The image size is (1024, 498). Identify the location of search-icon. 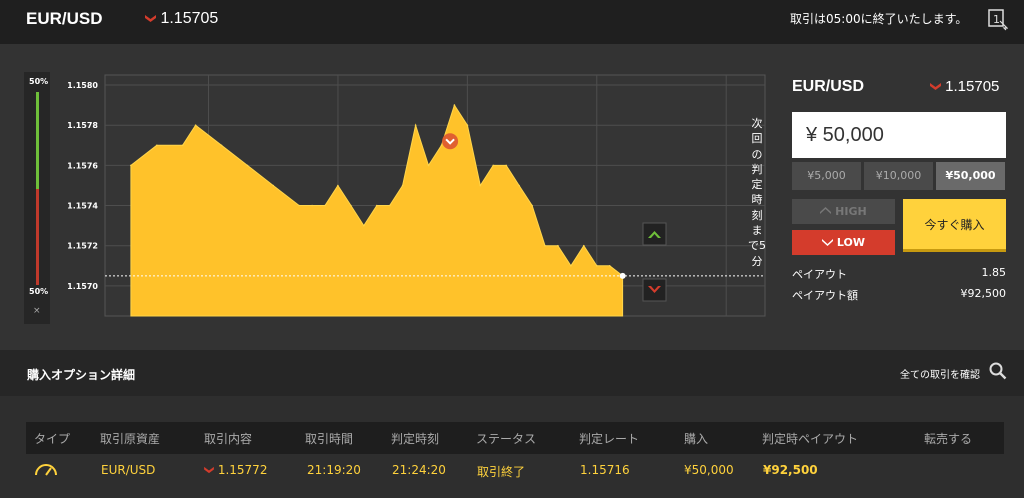
(998, 373).